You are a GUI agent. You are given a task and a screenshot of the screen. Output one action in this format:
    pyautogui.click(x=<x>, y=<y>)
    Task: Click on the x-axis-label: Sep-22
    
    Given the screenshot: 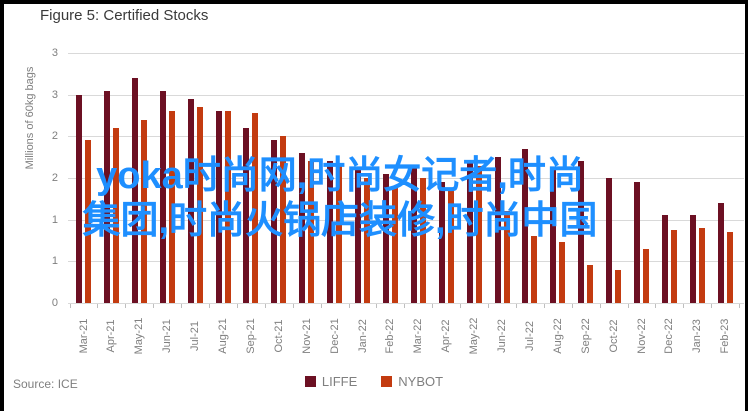 What is the action you would take?
    pyautogui.click(x=586, y=336)
    